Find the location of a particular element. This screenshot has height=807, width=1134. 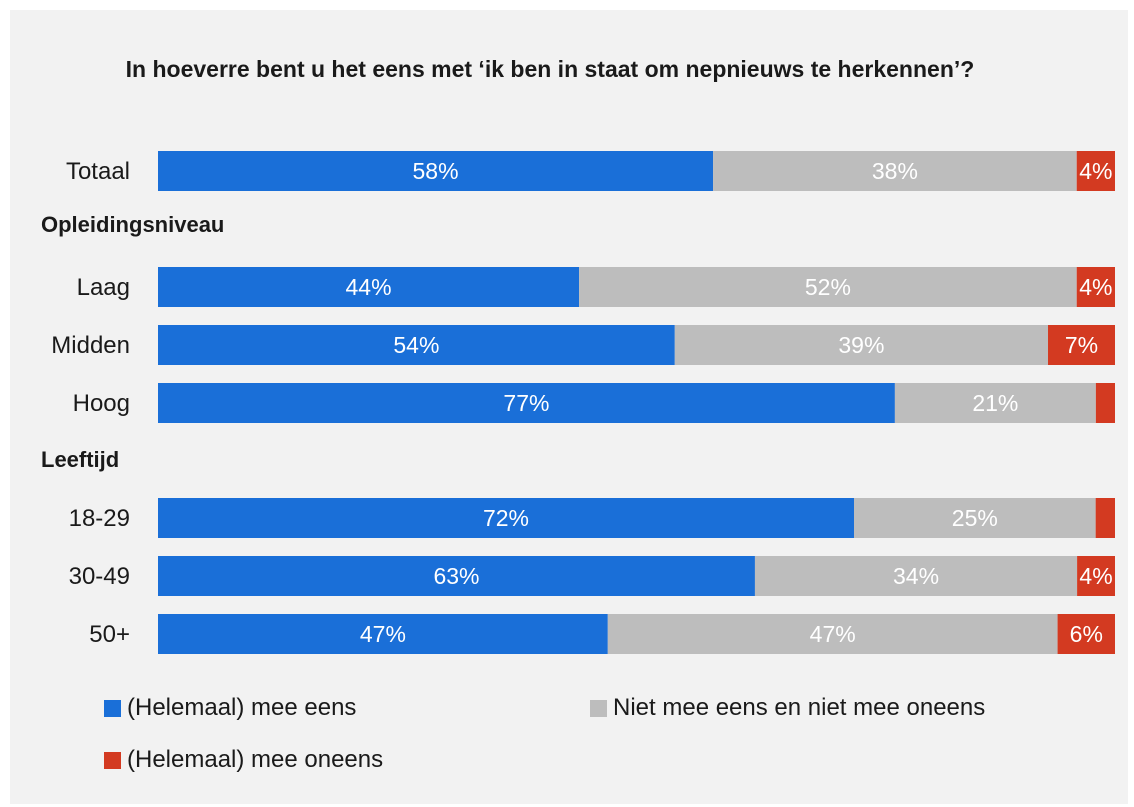

bar-segment-s0-r2 is located at coordinates (416, 345).